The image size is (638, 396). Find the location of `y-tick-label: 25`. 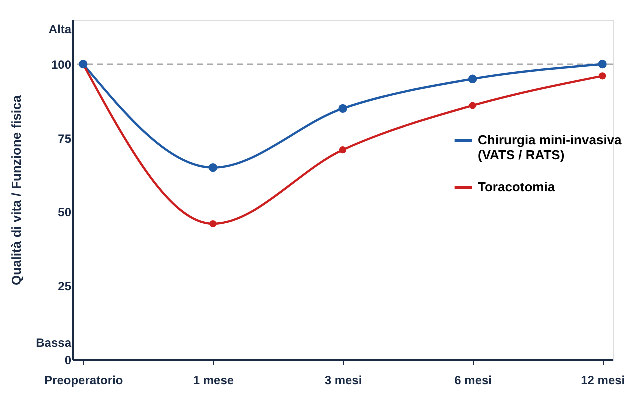

y-tick-label: 25 is located at coordinates (65, 287).